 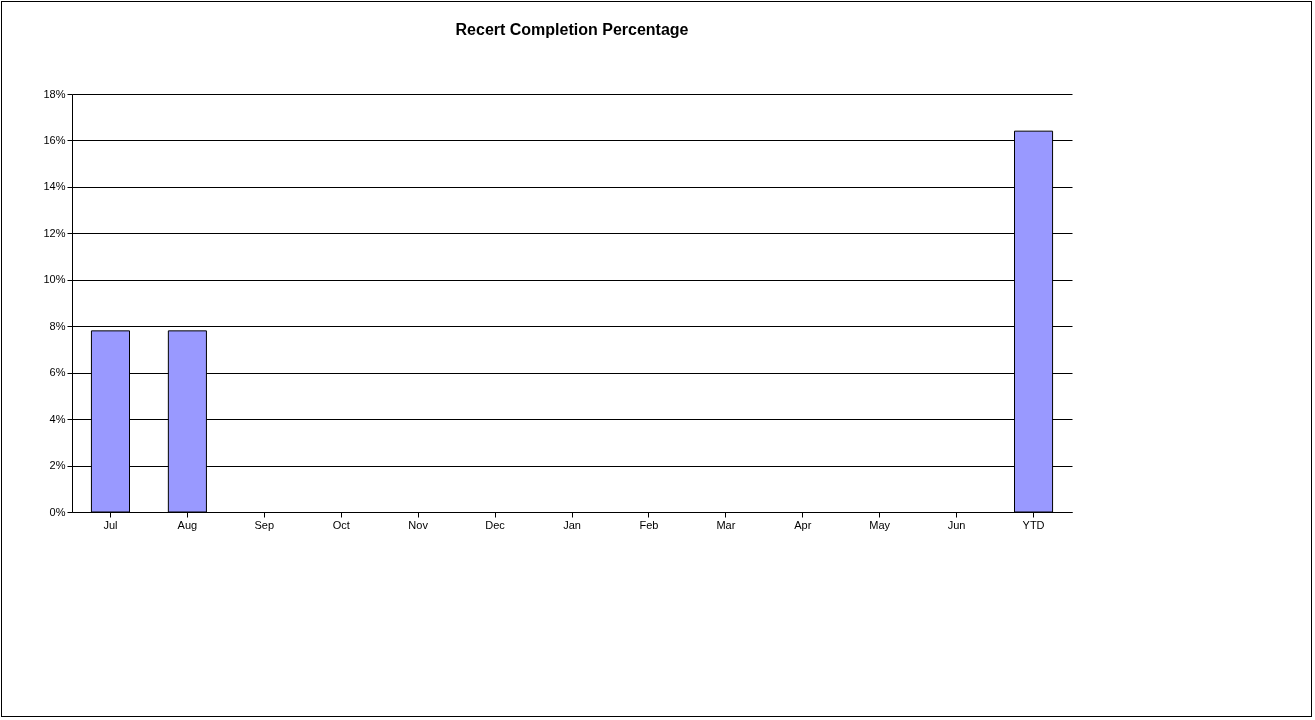 What do you see at coordinates (572, 29) in the screenshot?
I see `chart-title: Recert Completion Percentage` at bounding box center [572, 29].